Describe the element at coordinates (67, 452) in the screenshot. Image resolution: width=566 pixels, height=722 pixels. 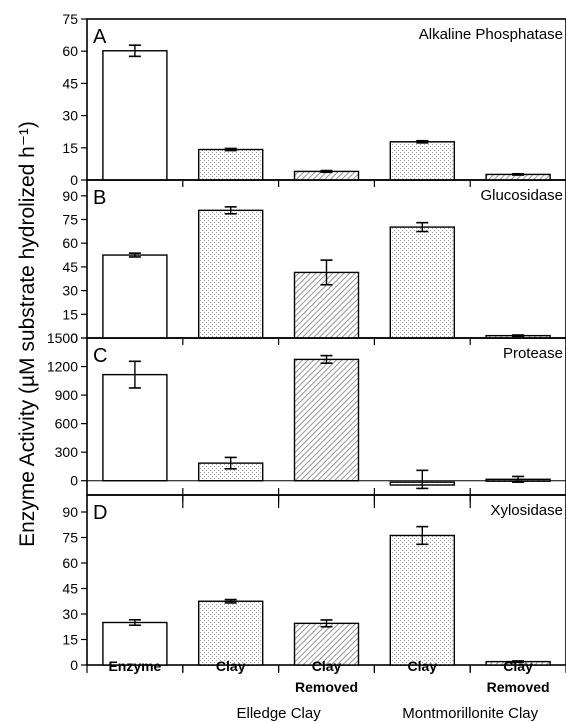
I see `y-tick-label: 300` at that location.